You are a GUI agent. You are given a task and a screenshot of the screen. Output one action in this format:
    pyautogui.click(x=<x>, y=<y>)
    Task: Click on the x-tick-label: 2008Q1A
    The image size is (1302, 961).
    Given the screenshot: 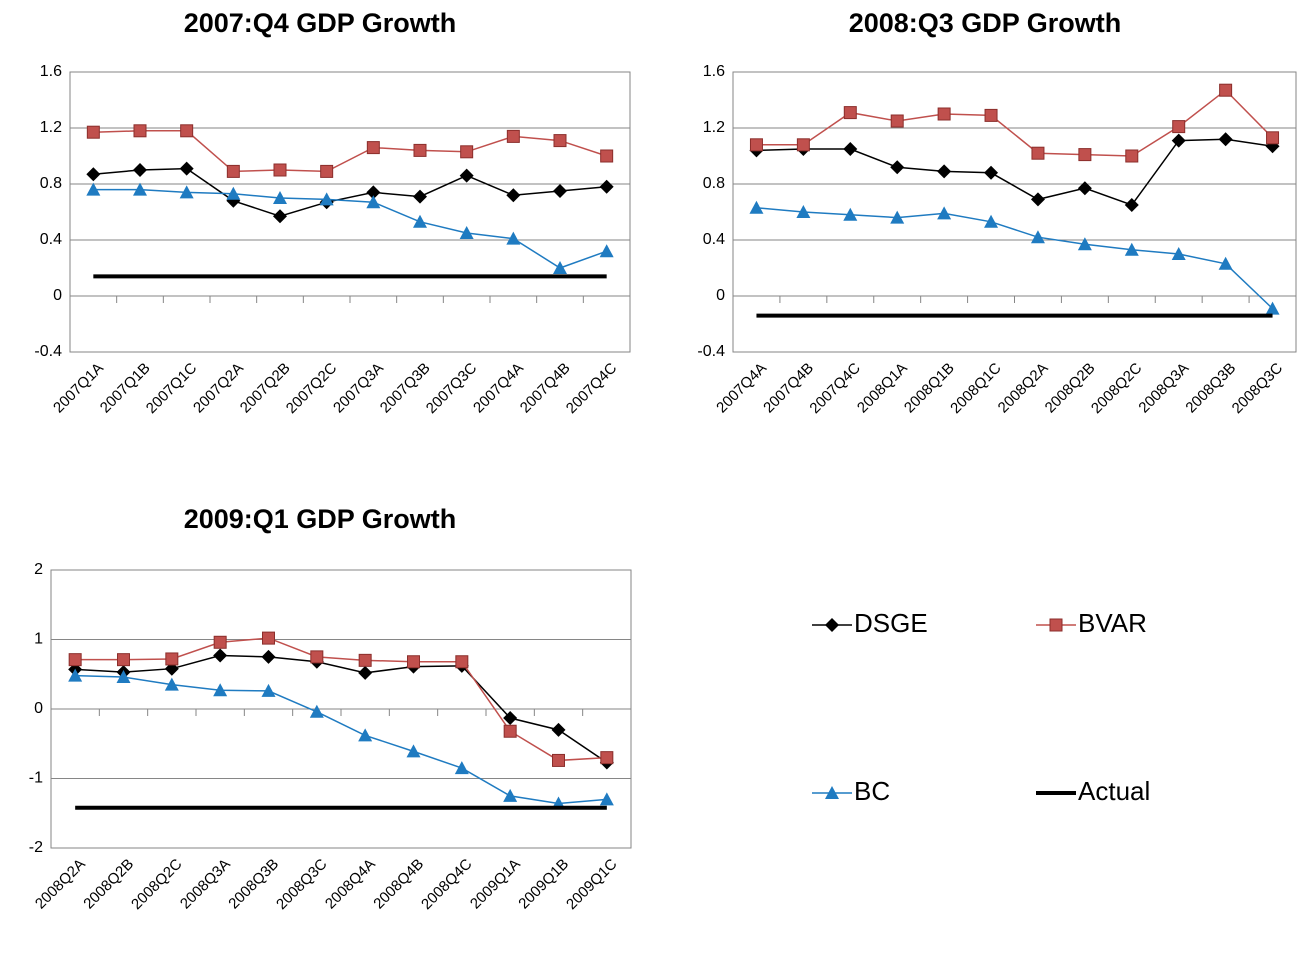 What is the action you would take?
    pyautogui.click(x=882, y=388)
    